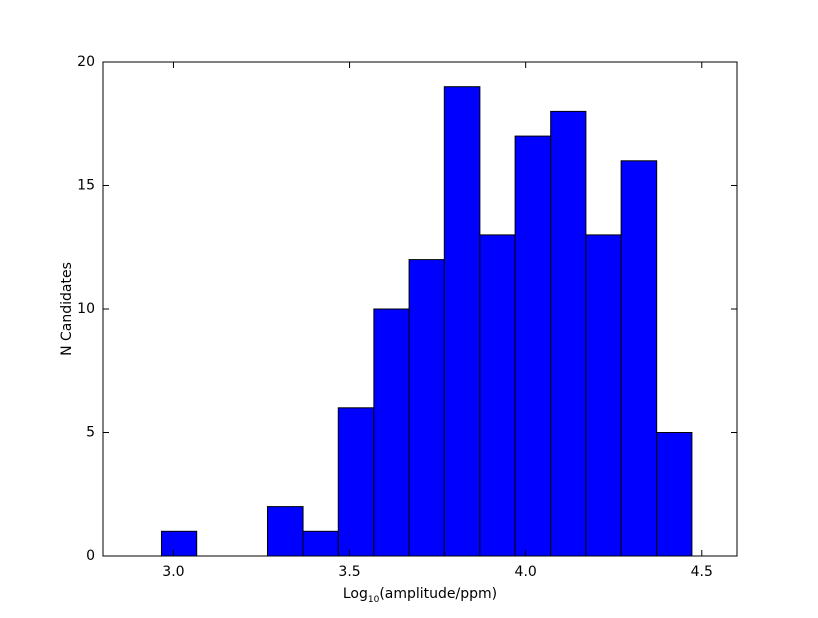 The height and width of the screenshot is (618, 818). I want to click on x-tick-label: 3.5, so click(349, 572).